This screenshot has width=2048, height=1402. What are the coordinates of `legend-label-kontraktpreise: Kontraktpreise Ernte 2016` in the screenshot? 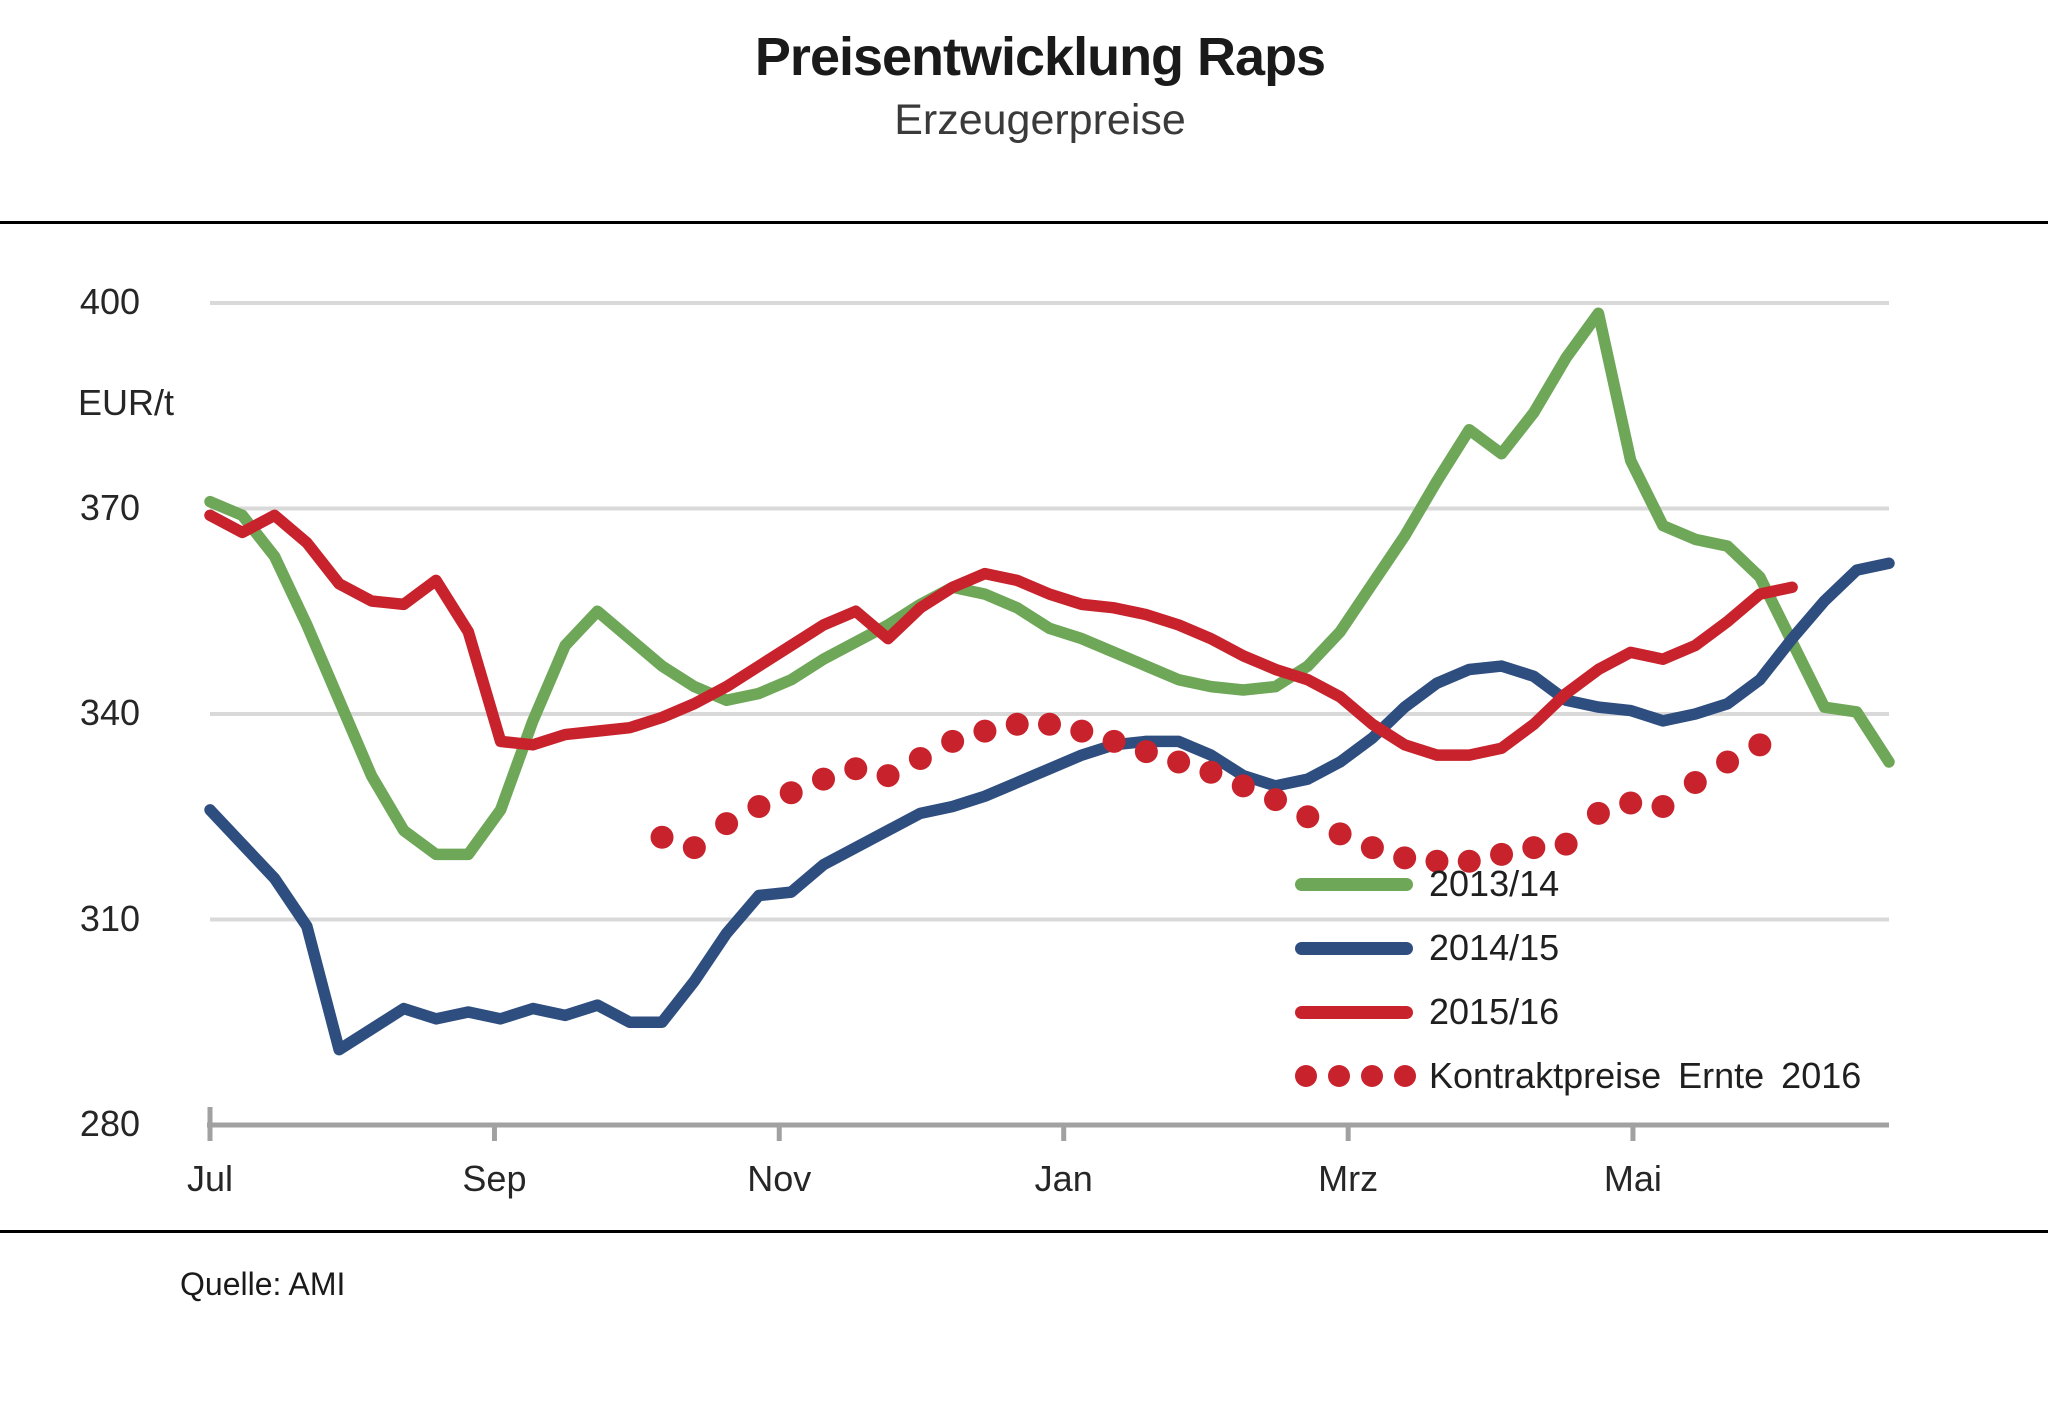 It's located at (1645, 1075).